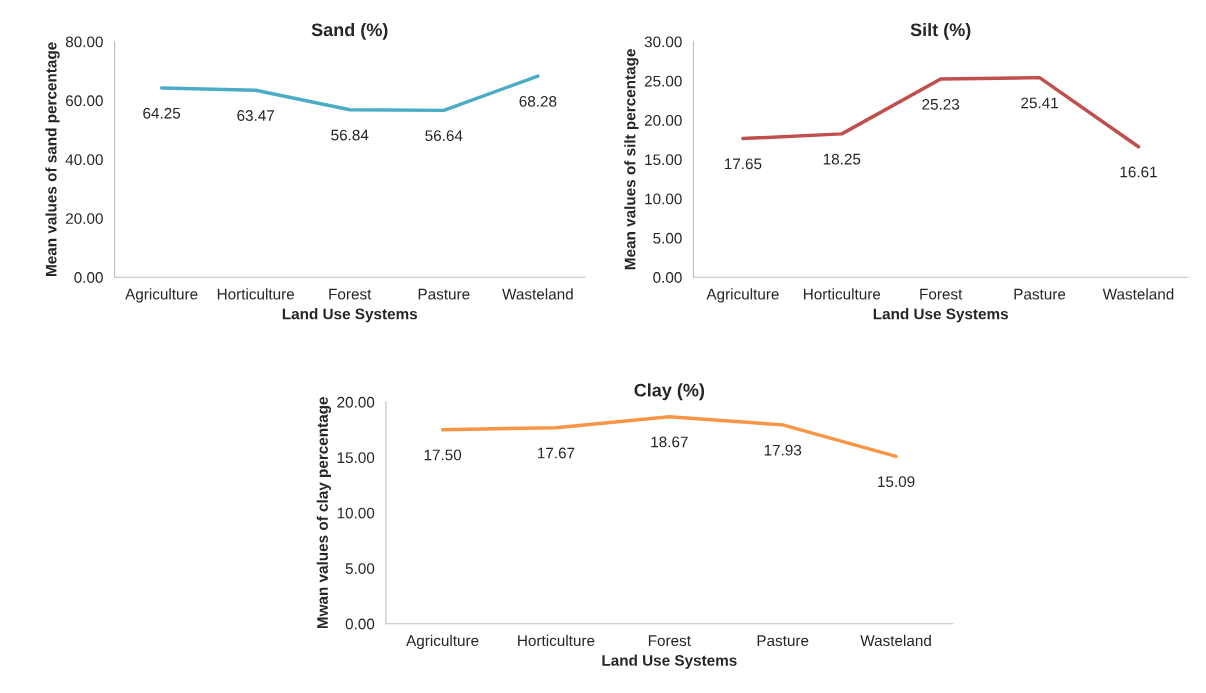  I want to click on data-label: 16.61, so click(1138, 172).